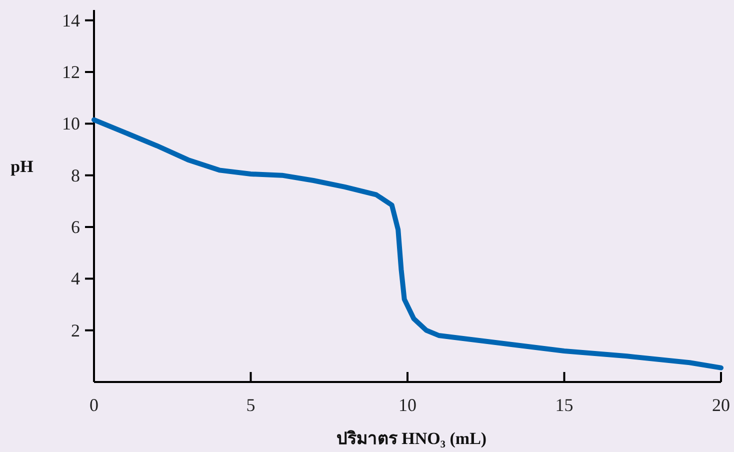 This screenshot has height=452, width=734. What do you see at coordinates (75, 330) in the screenshot?
I see `y-tick-label: 2` at bounding box center [75, 330].